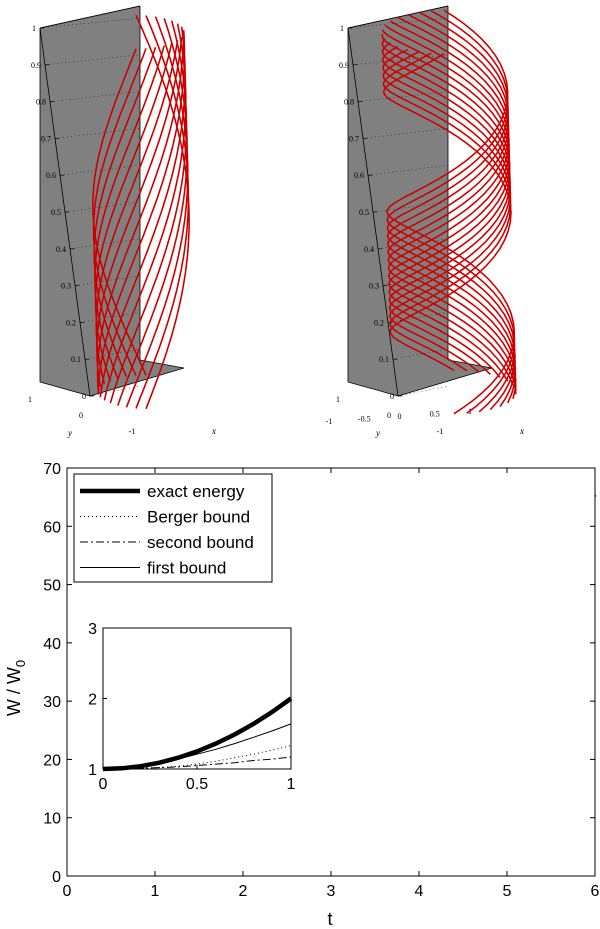 This screenshot has width=600, height=929. I want to click on legend-entry: second bound, so click(200, 542).